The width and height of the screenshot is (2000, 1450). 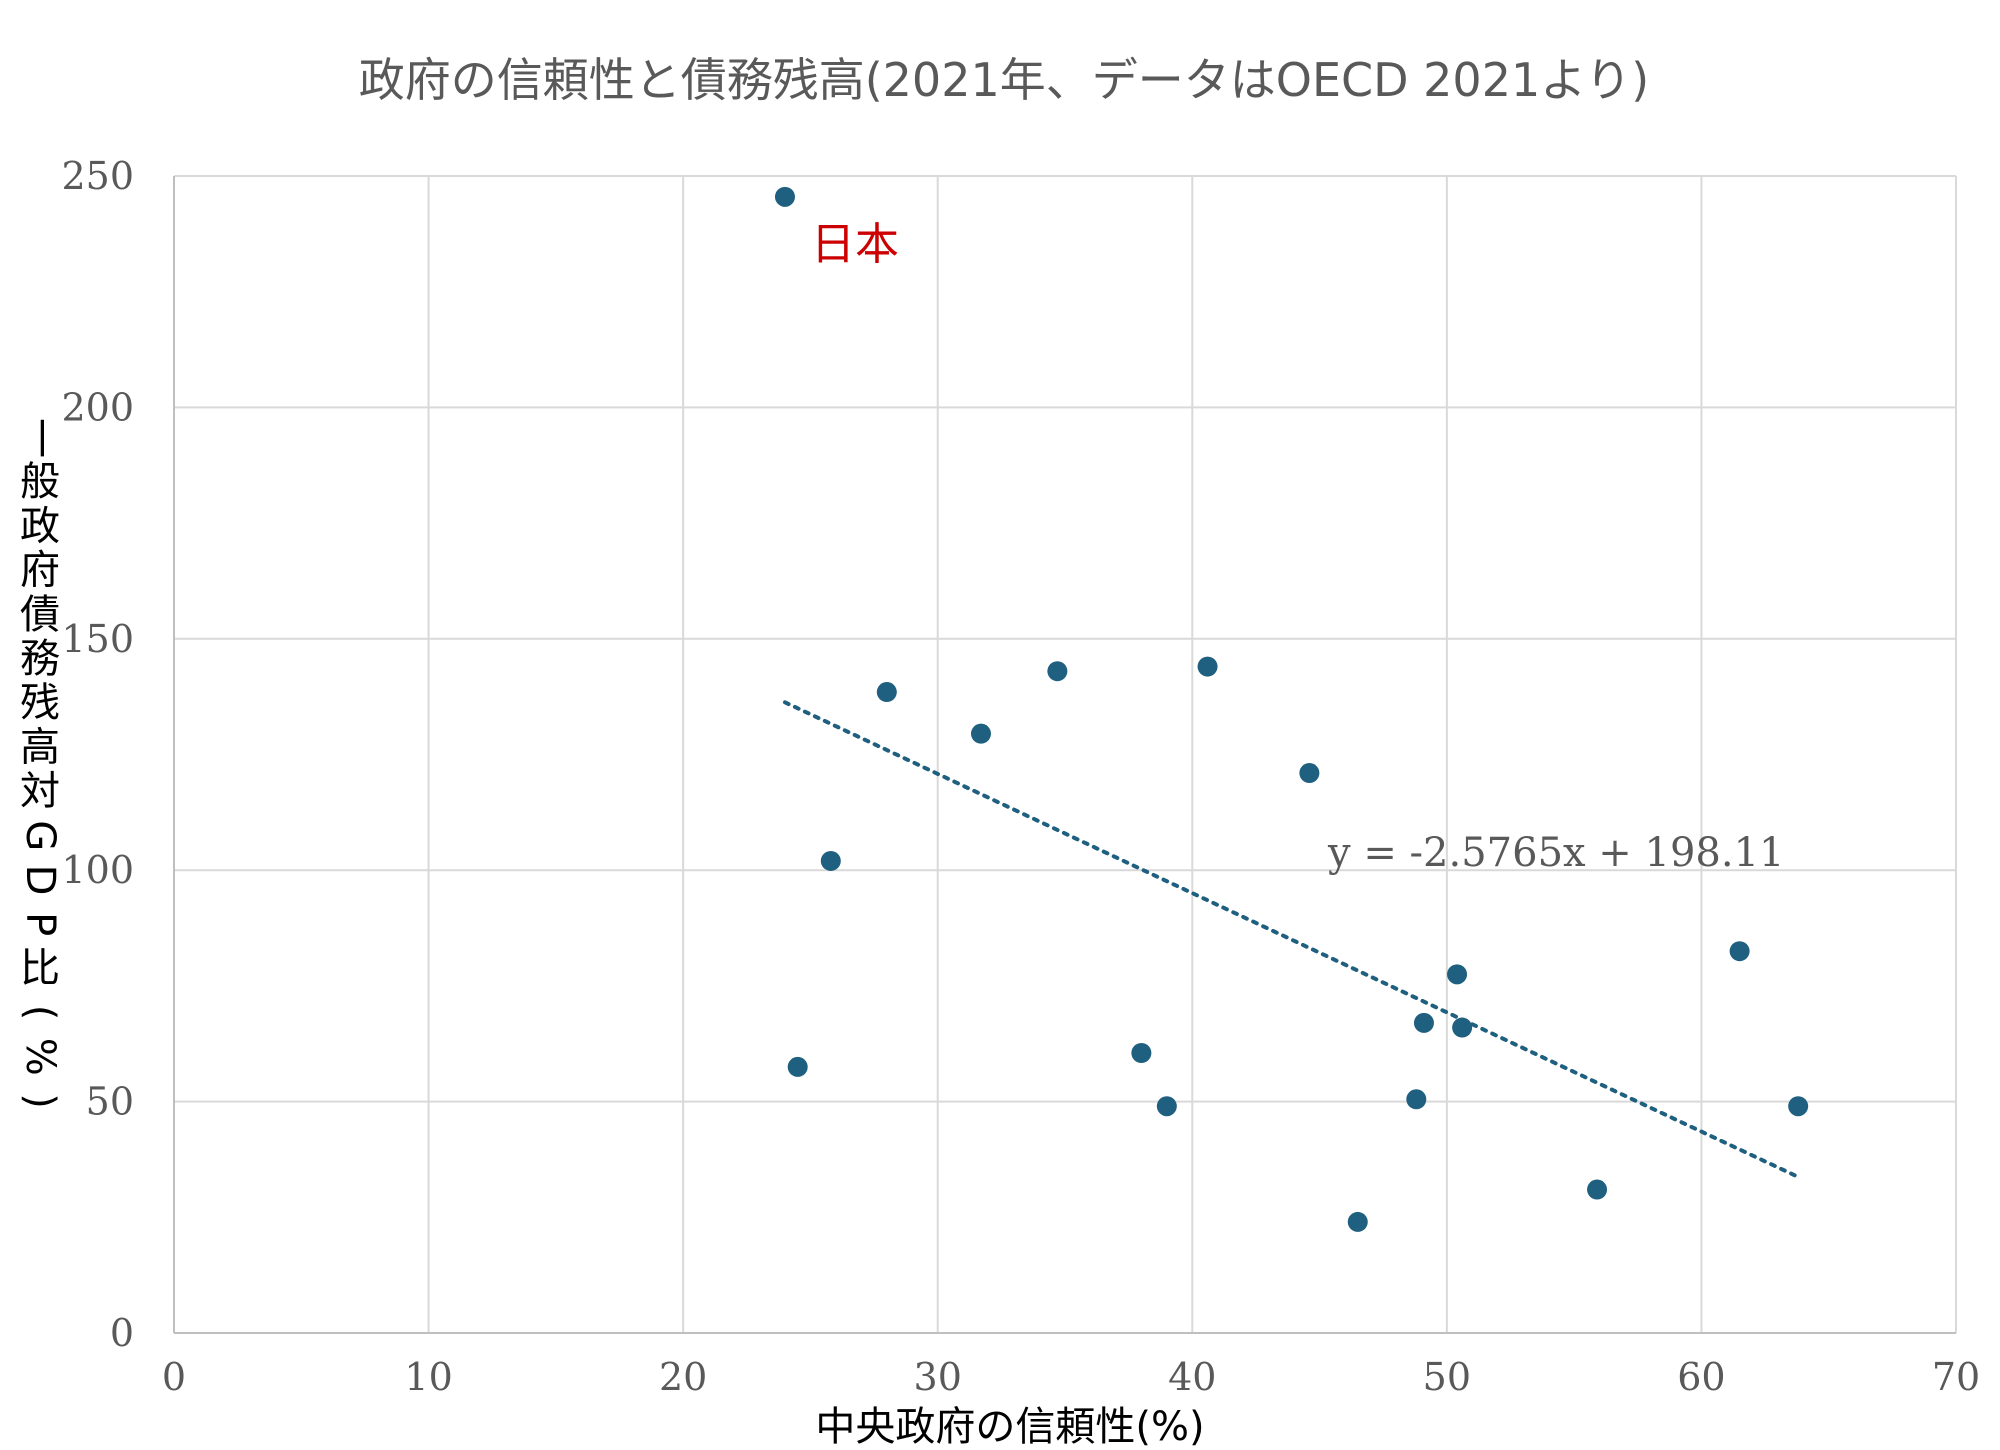 What do you see at coordinates (938, 1377) in the screenshot?
I see `x-tick-label: 30` at bounding box center [938, 1377].